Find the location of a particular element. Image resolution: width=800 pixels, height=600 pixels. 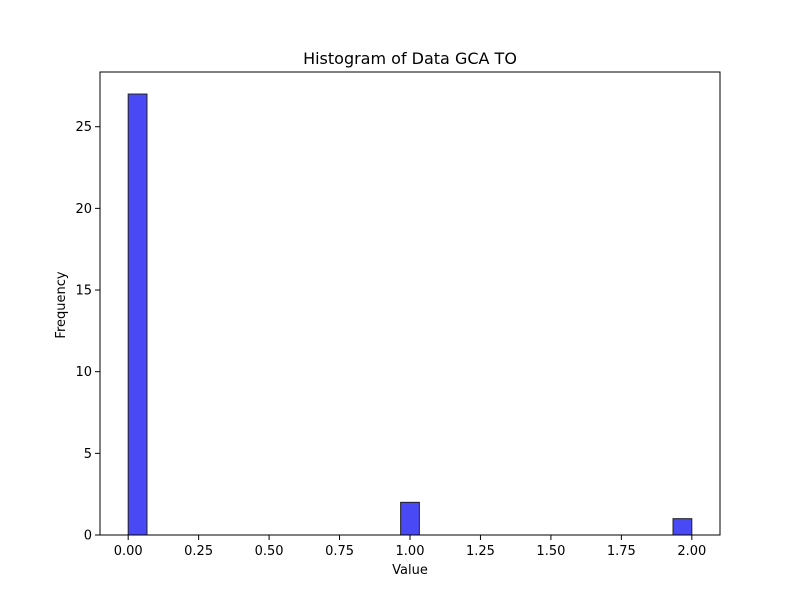

y-tick-label: 10 is located at coordinates (83, 372).